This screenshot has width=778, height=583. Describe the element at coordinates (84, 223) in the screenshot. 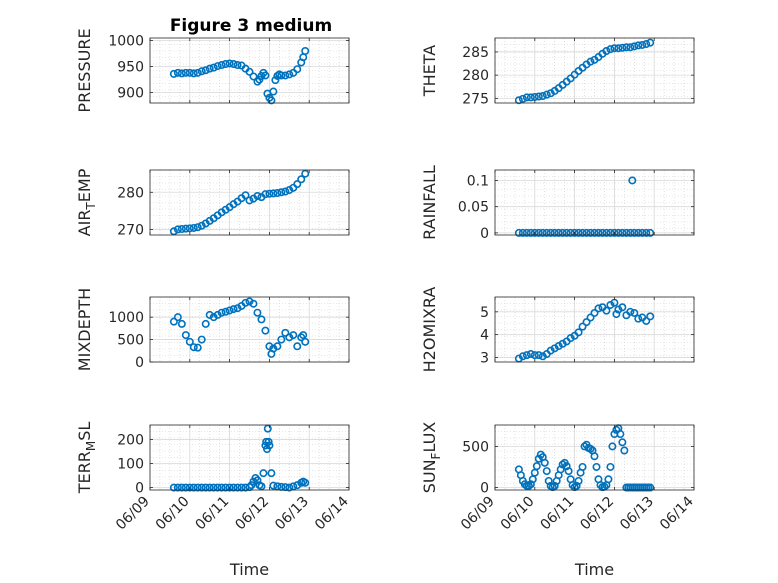

I see `y-axis-label-main: AIR` at that location.